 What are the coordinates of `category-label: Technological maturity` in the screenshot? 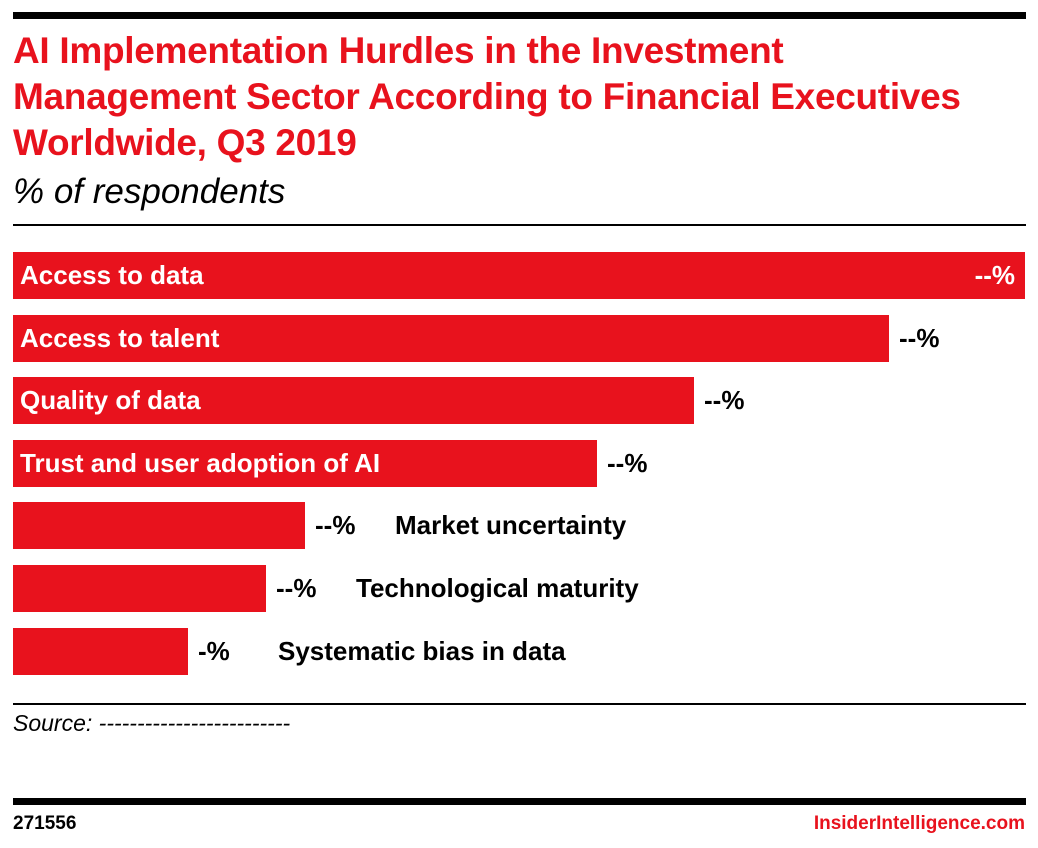 It's located at (497, 588).